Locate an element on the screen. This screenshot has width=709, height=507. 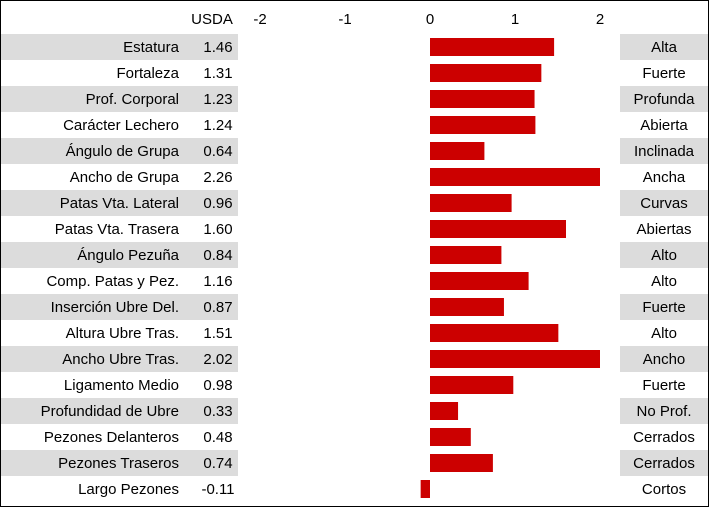
trait-description: Curvas is located at coordinates (664, 203).